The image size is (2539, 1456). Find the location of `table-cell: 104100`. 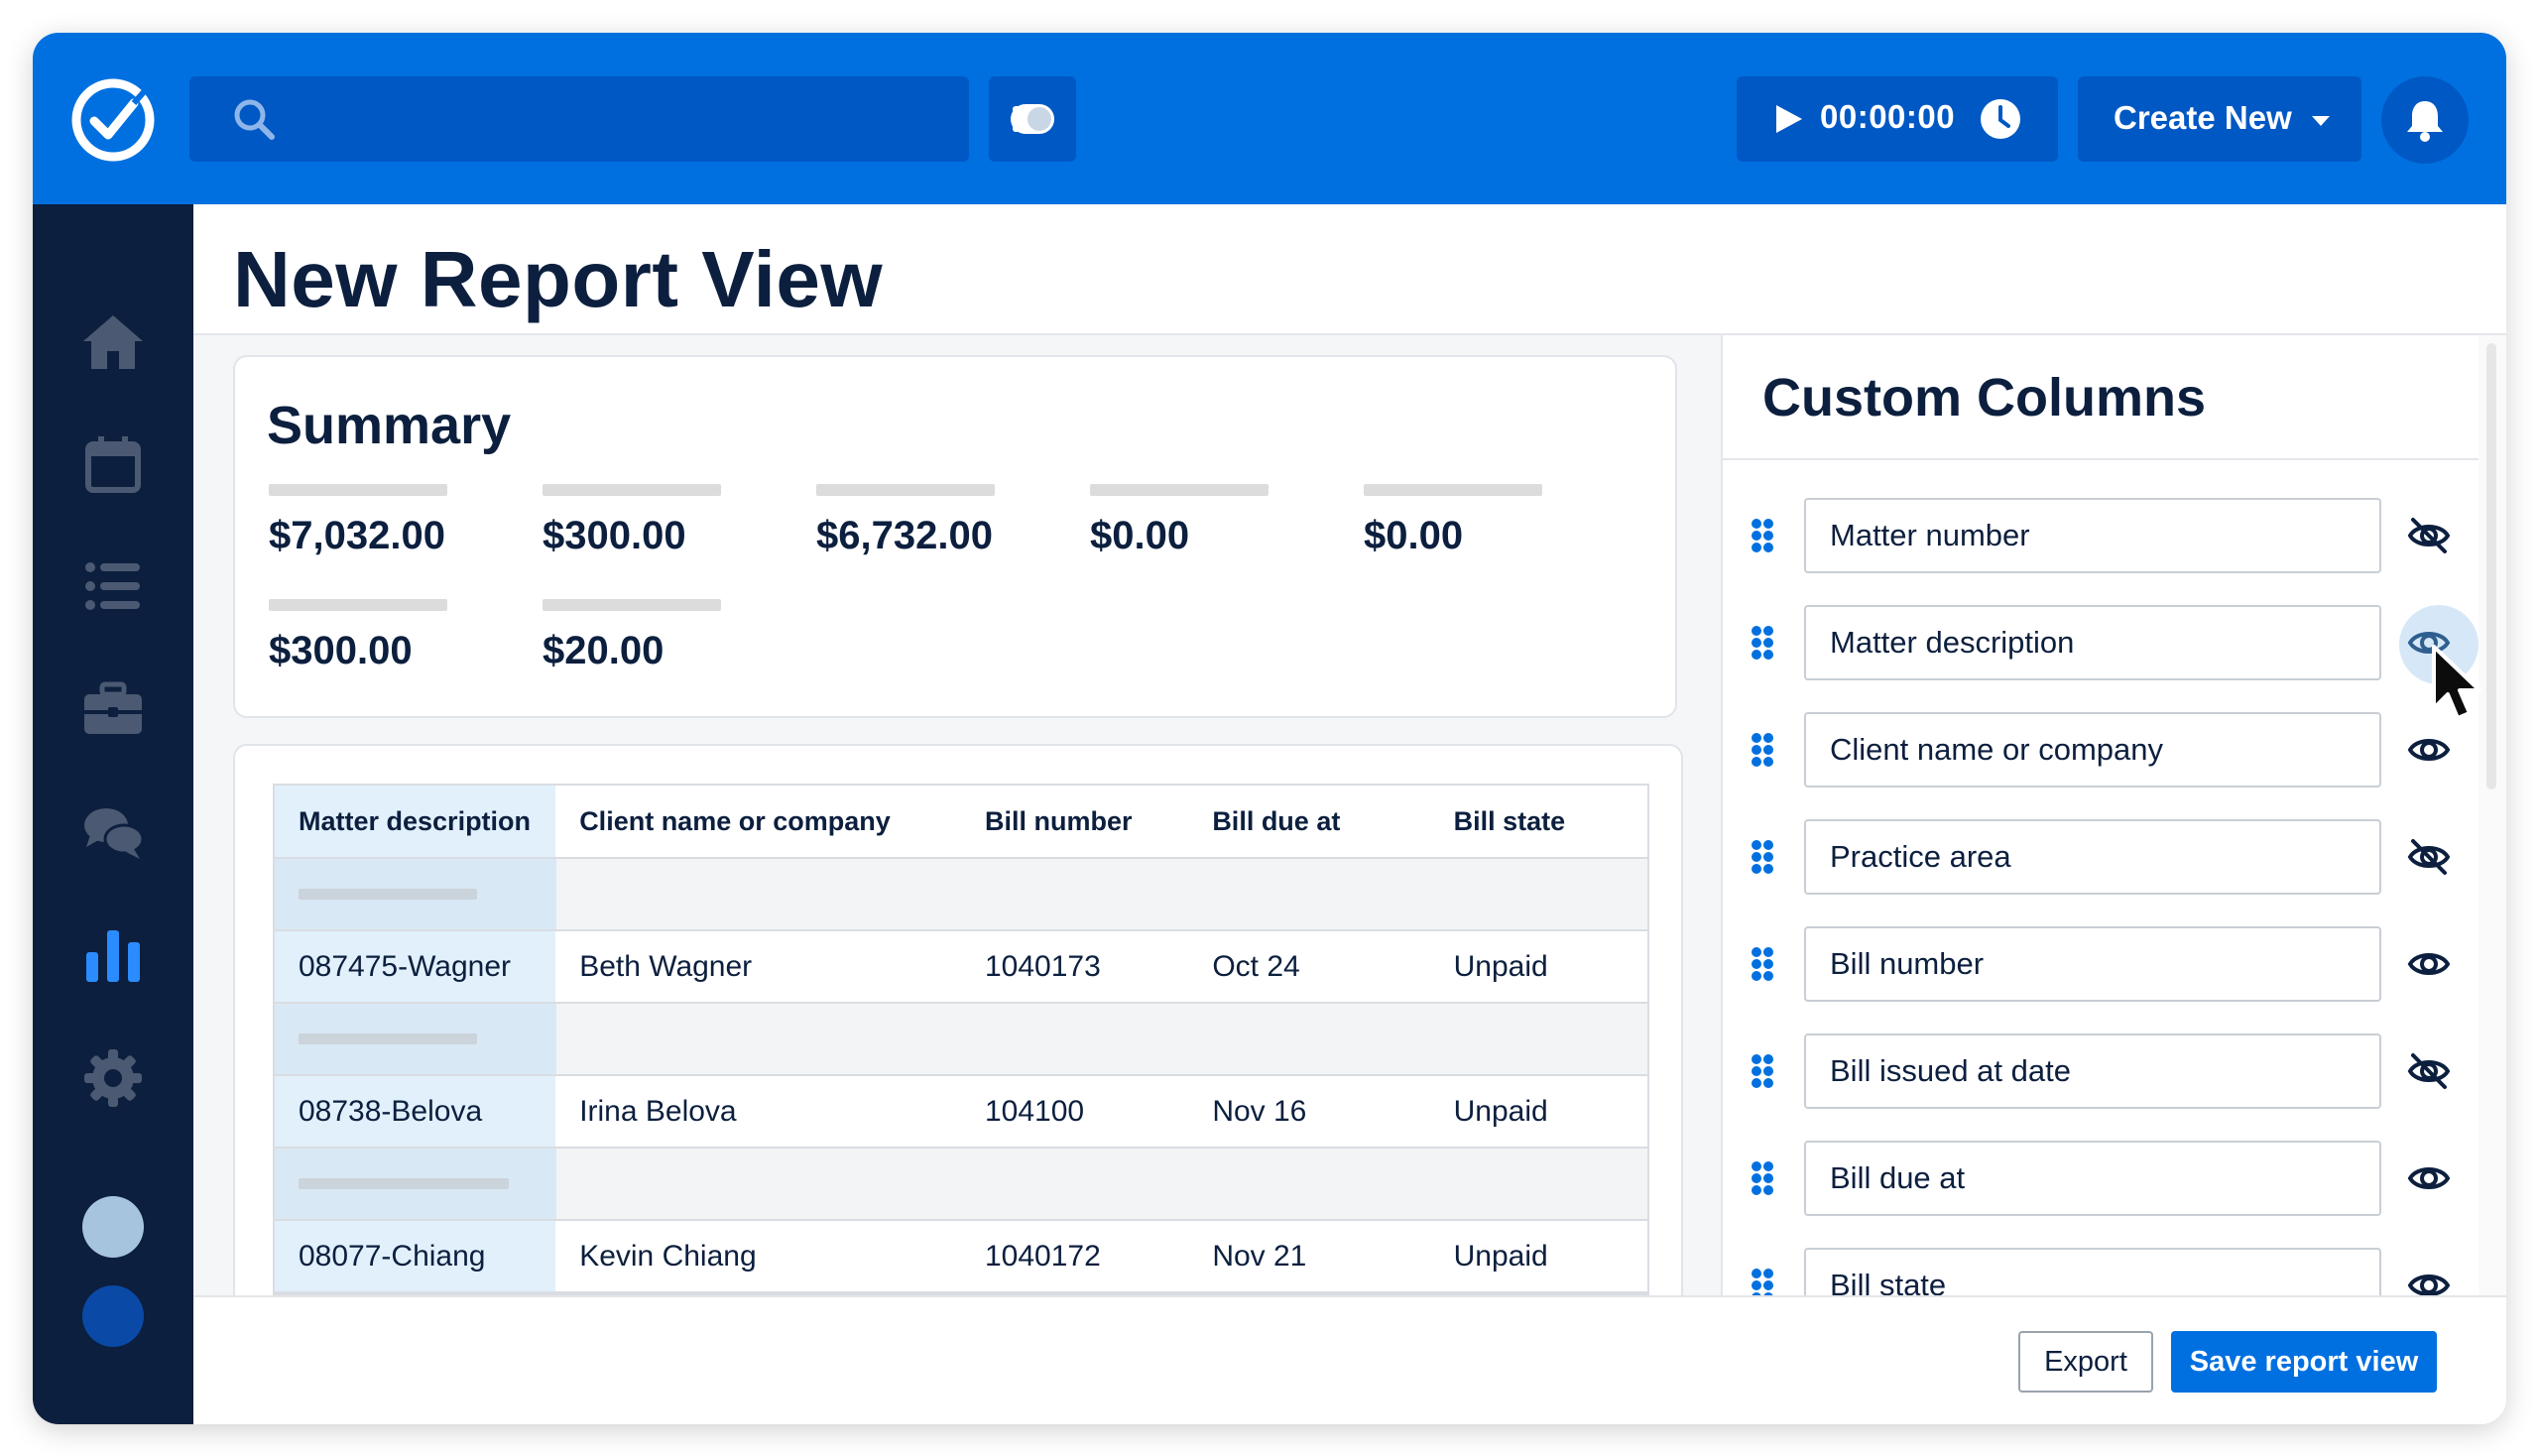

table-cell: 104100 is located at coordinates (1035, 1111).